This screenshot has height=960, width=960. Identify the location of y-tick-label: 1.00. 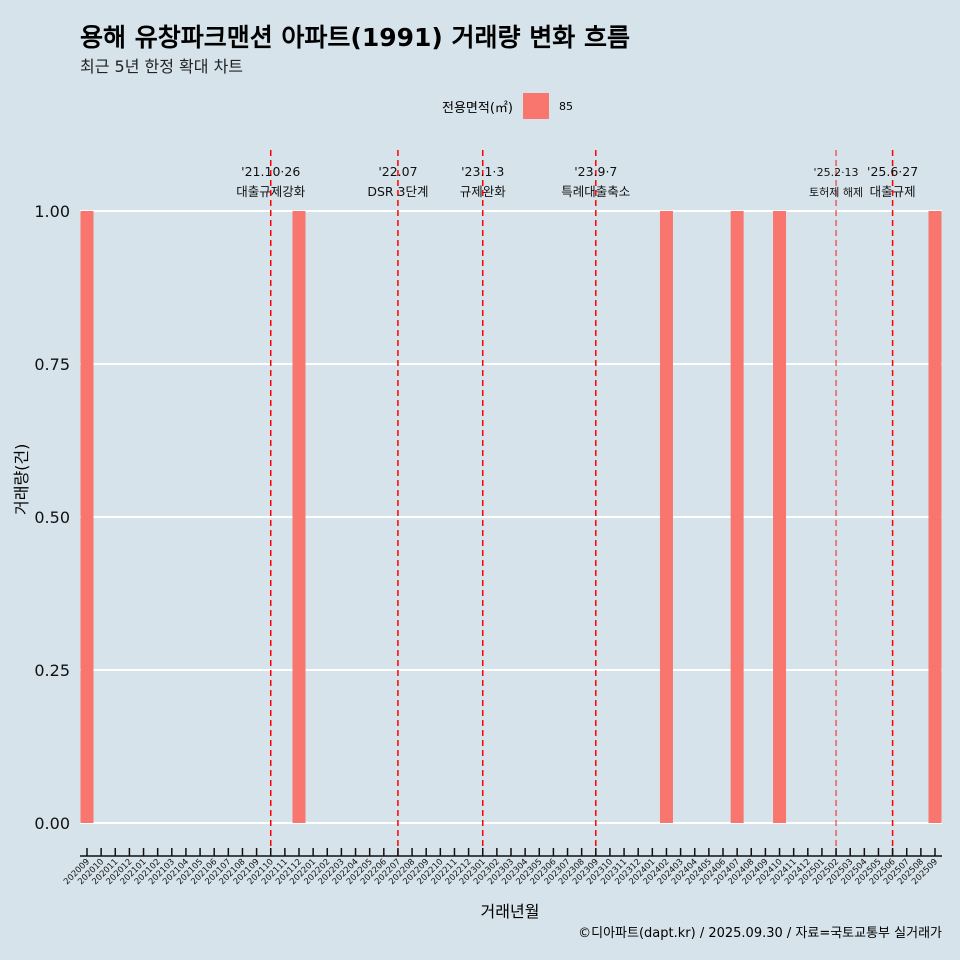
(52, 211).